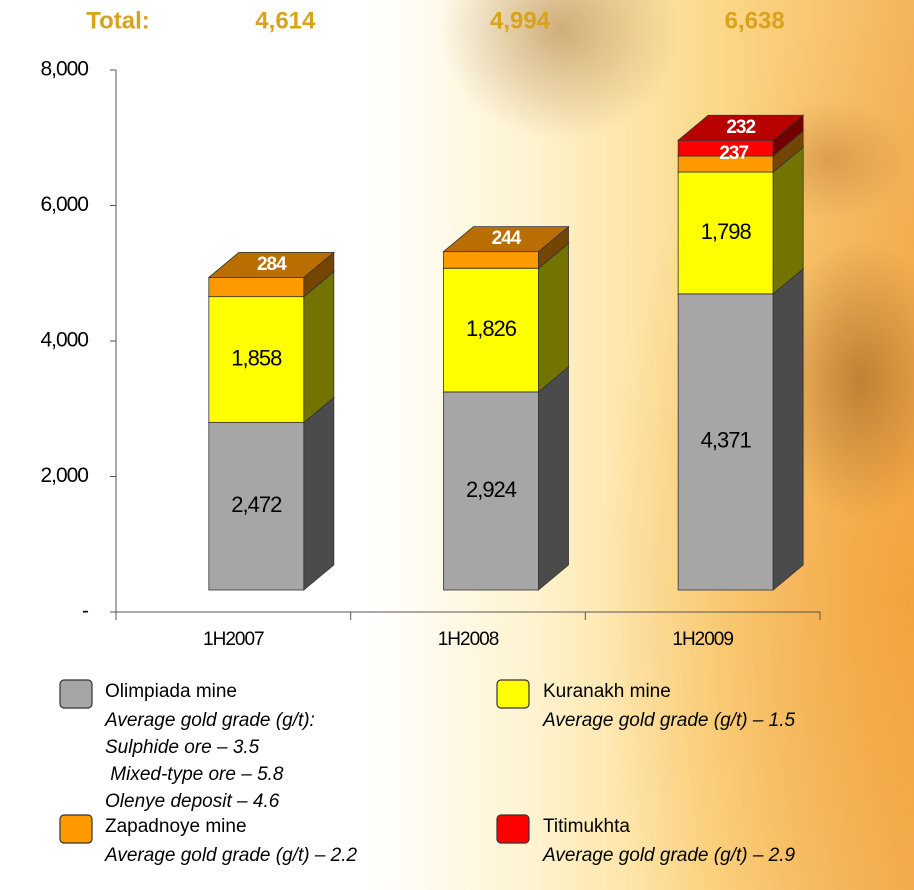 The height and width of the screenshot is (890, 914). Describe the element at coordinates (233, 639) in the screenshot. I see `x-tick-label: 1H2007` at that location.